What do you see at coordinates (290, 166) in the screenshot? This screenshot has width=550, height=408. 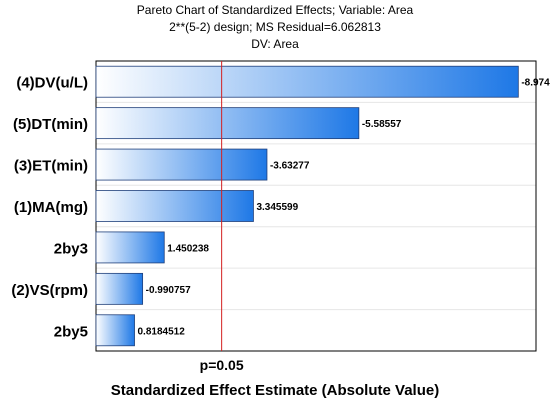 I see `data-label: -3.63277` at bounding box center [290, 166].